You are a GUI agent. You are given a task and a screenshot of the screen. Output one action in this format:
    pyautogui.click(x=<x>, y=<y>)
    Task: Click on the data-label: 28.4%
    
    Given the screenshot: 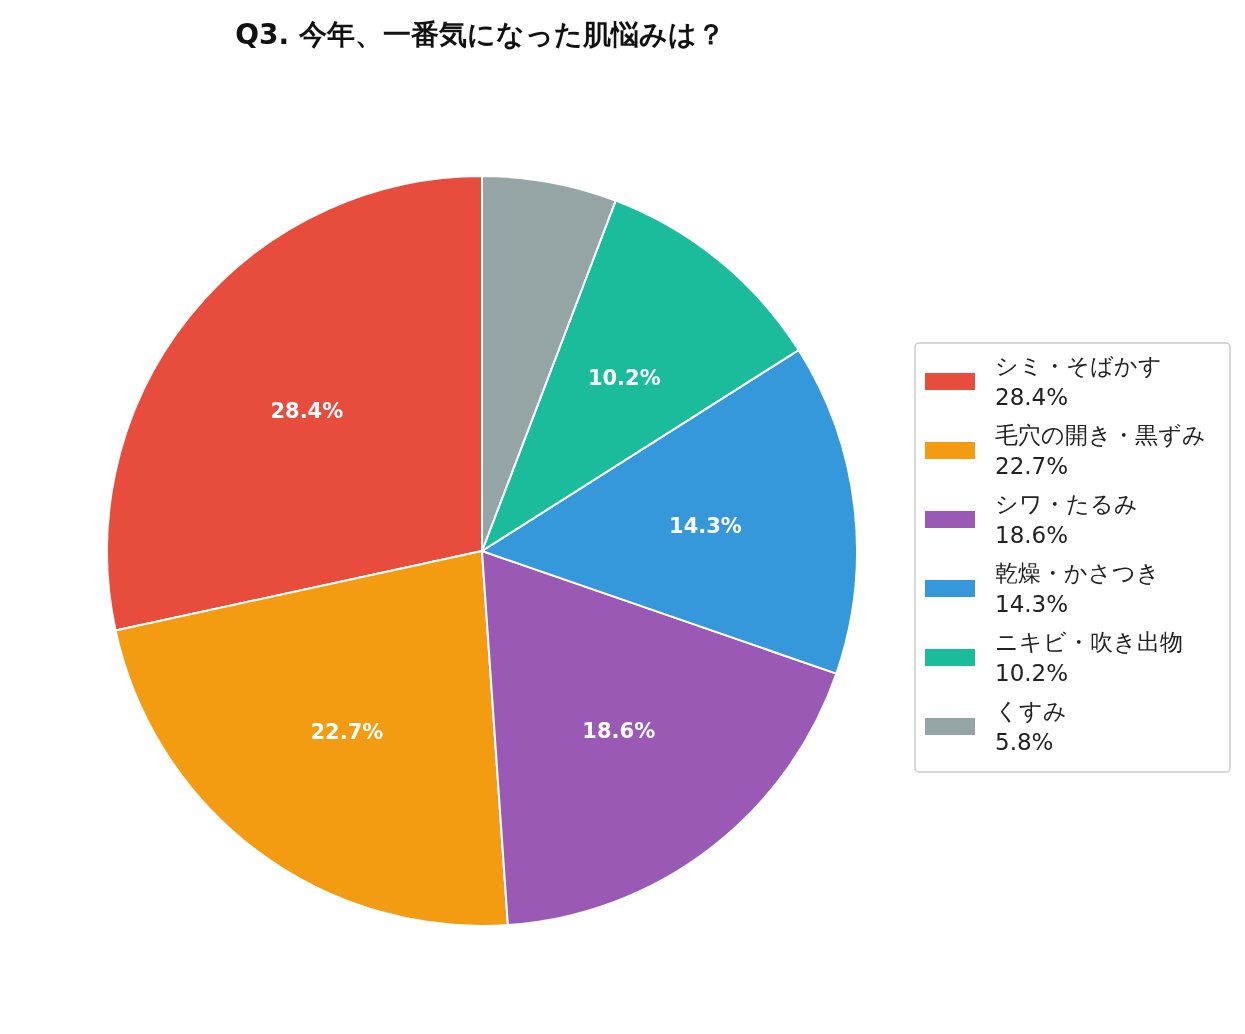 What is the action you would take?
    pyautogui.click(x=307, y=410)
    